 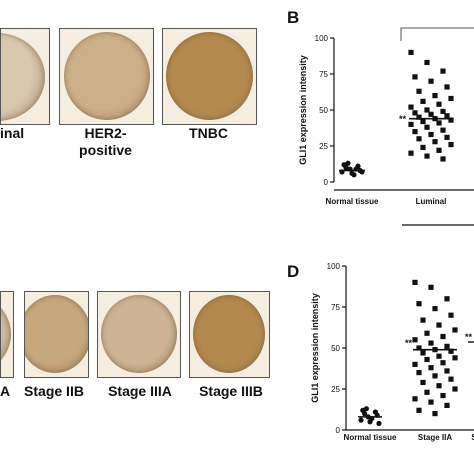 What do you see at coordinates (437, 34) in the screenshot?
I see `significance-bracket` at bounding box center [437, 34].